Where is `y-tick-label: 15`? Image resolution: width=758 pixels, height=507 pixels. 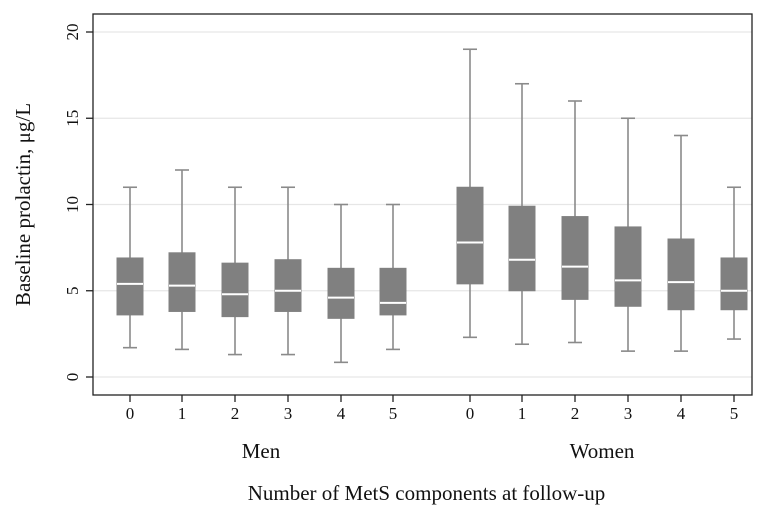
y-tick-label: 15 is located at coordinates (72, 118).